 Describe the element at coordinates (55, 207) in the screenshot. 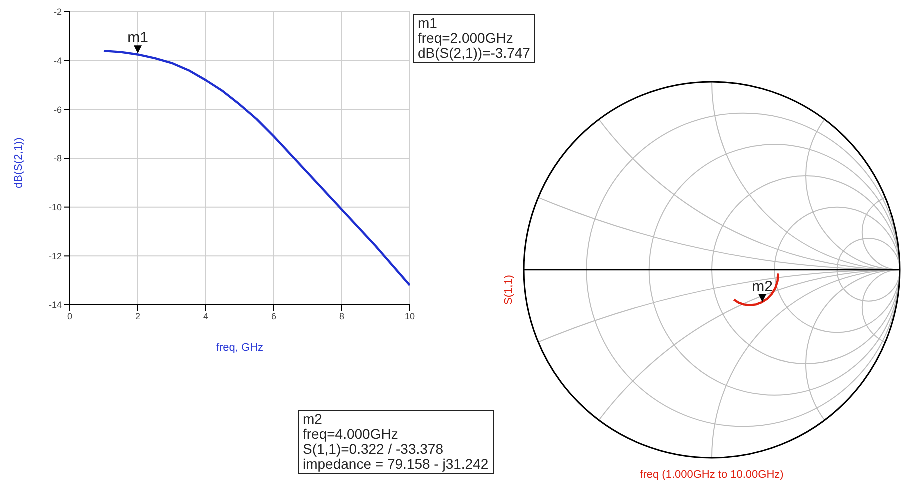

I see `y-tick-label: -10` at that location.